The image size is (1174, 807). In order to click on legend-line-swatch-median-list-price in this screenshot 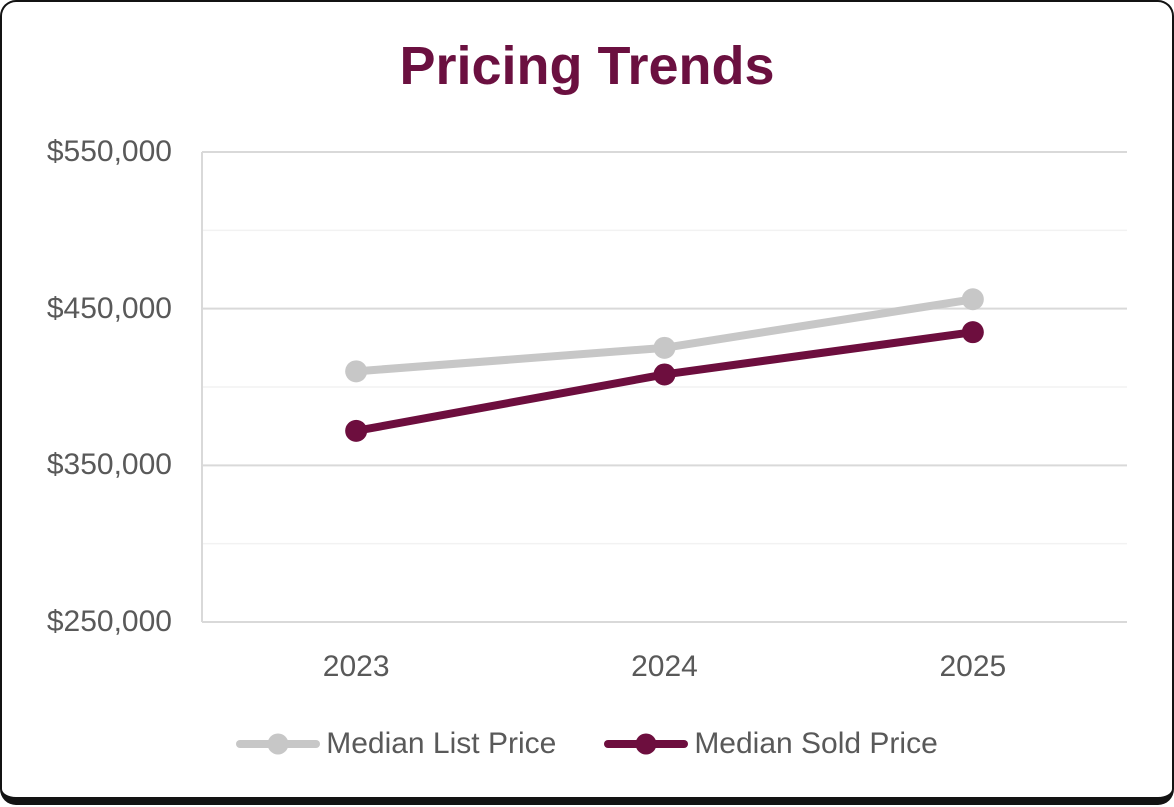, I will do `click(278, 744)`.